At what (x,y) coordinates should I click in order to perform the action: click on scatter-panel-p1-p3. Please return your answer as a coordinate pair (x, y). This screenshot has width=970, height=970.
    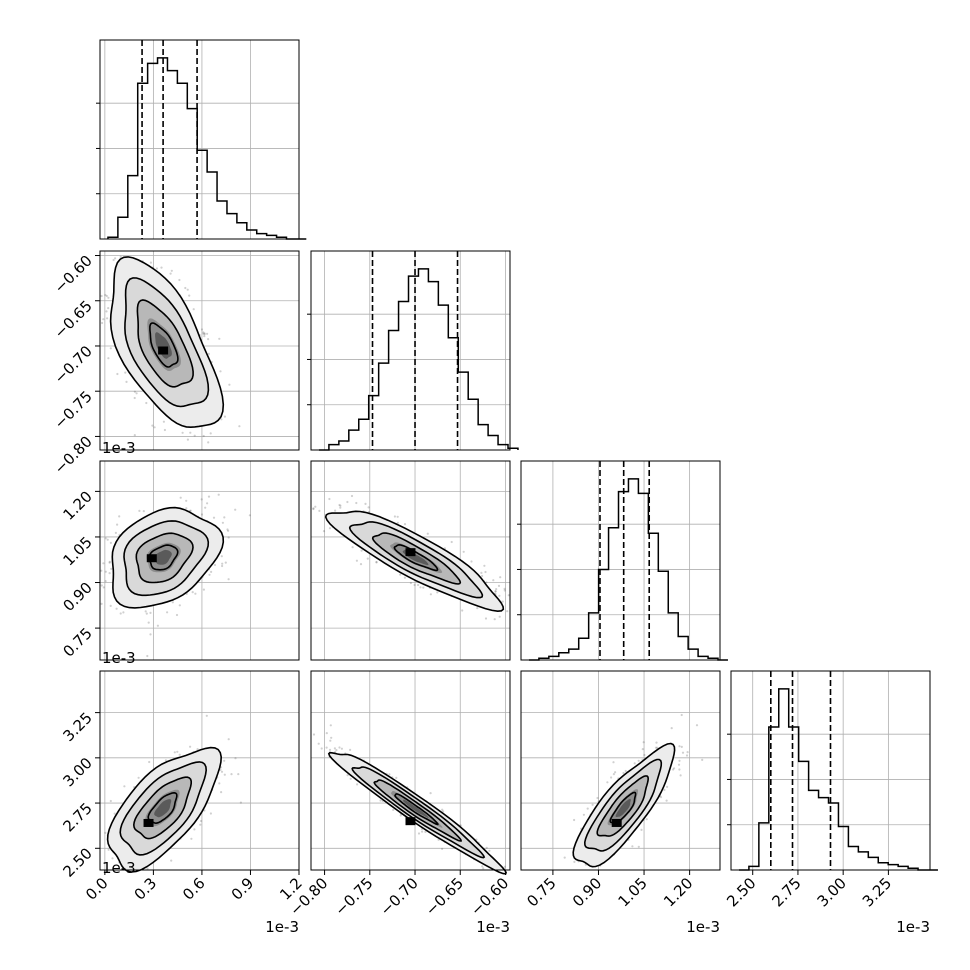
    Looking at the image, I should click on (199, 560).